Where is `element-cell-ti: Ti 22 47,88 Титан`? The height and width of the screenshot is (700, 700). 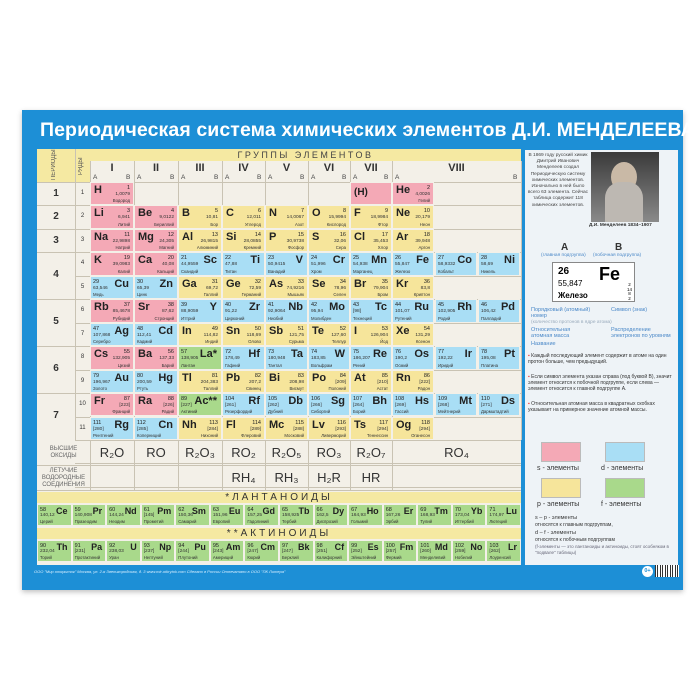 element-cell-ti: Ti 22 47,88 Титан is located at coordinates (243, 264).